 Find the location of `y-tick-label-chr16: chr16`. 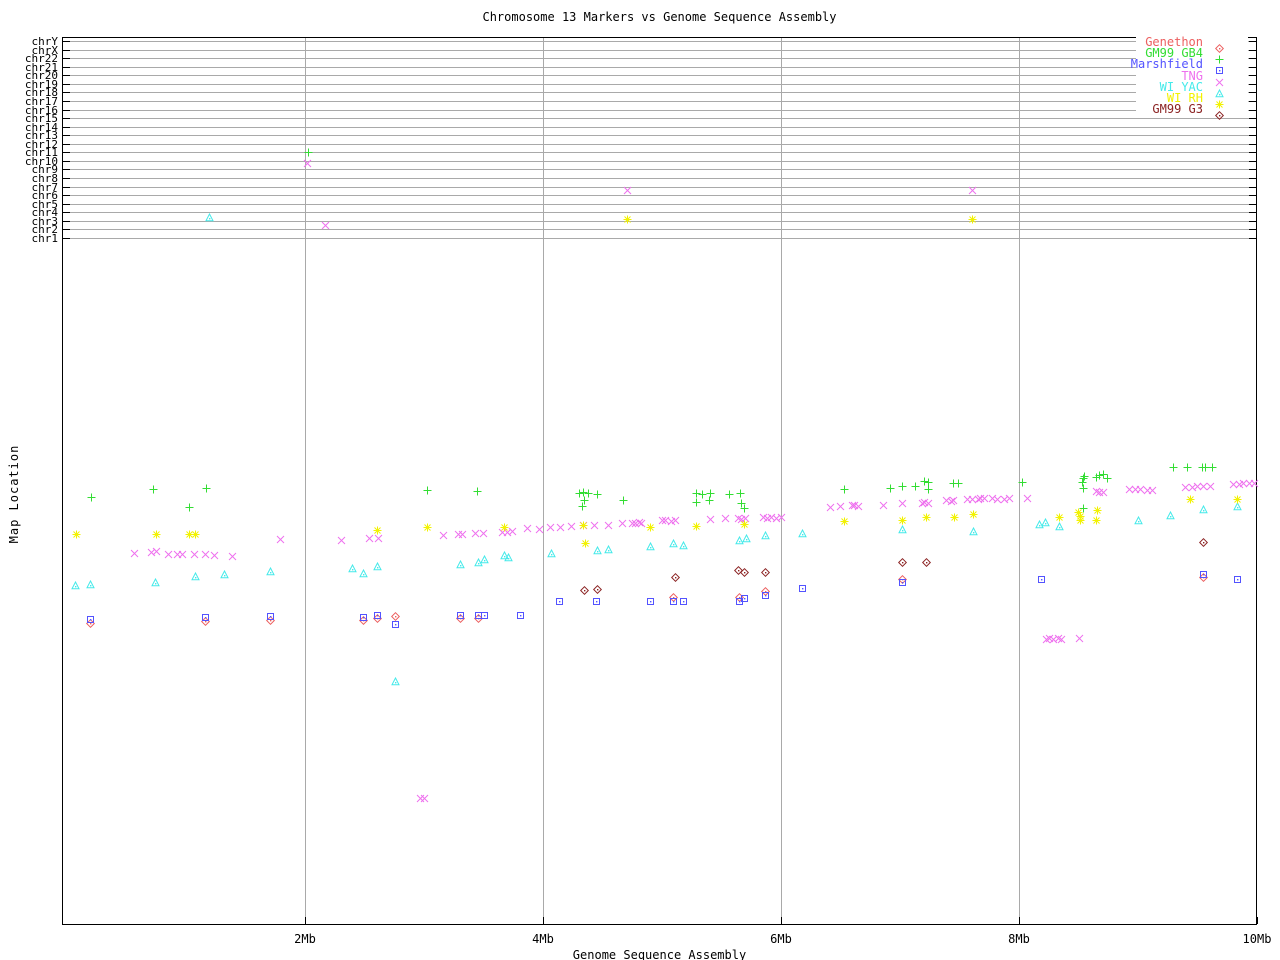

y-tick-label-chr16: chr16 is located at coordinates (41, 110).